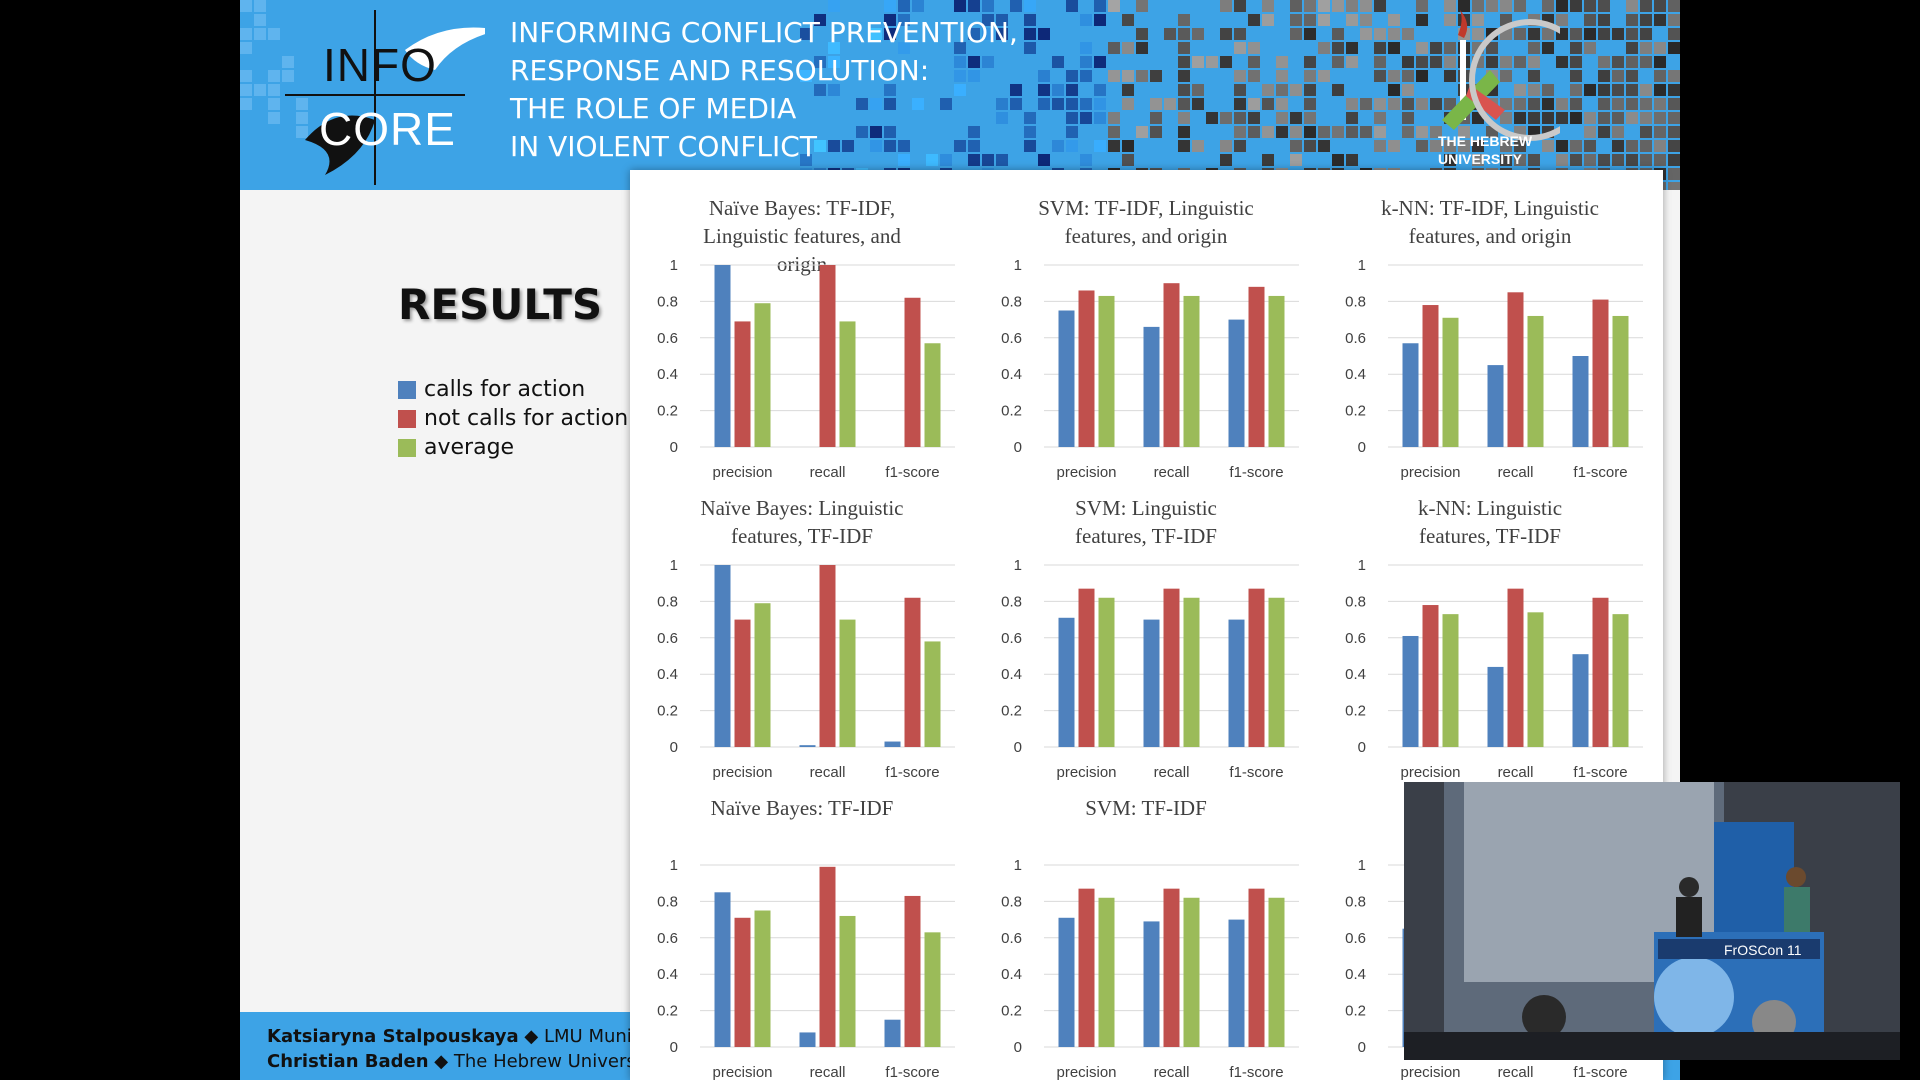  I want to click on y-tick-label: 0.8, so click(1011, 901).